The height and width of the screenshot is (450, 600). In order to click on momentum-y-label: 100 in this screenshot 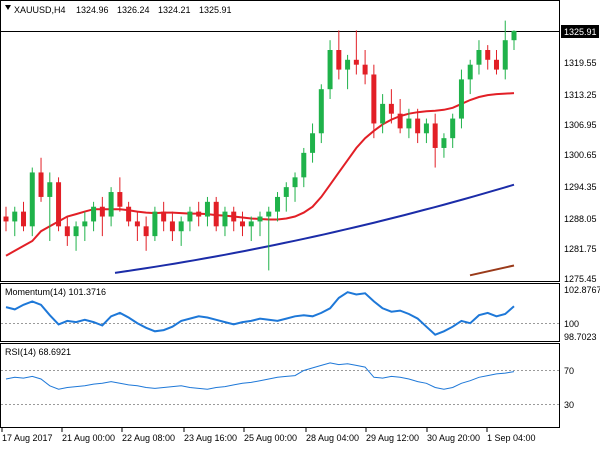, I will do `click(571, 324)`.